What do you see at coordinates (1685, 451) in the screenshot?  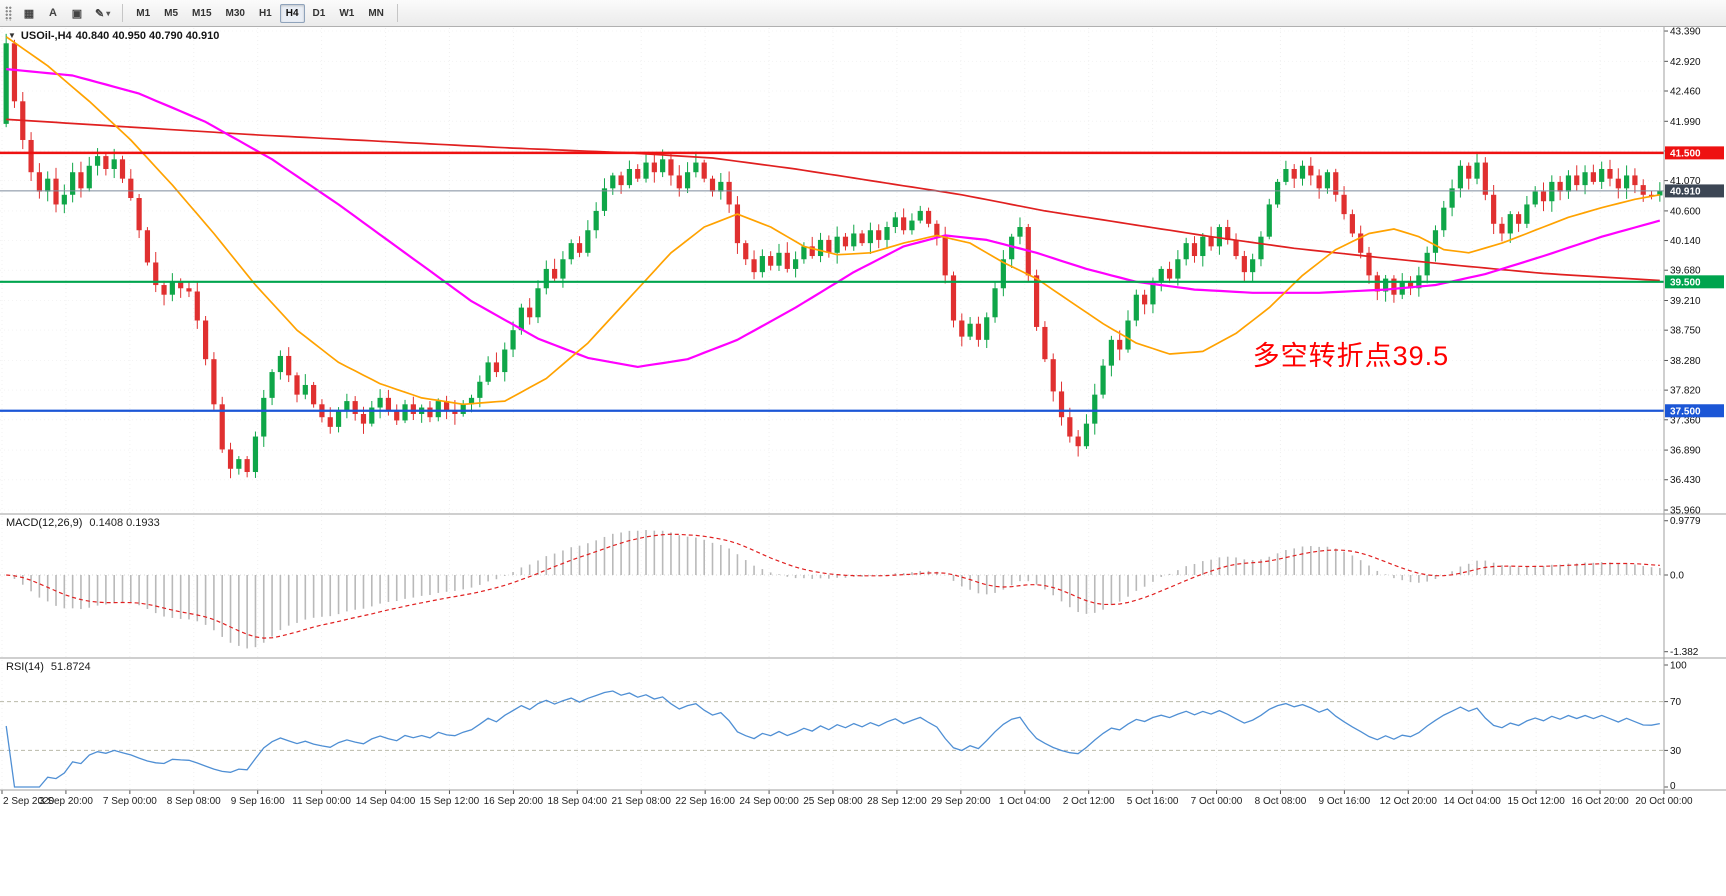 I see `svg-text: 36.890` at bounding box center [1685, 451].